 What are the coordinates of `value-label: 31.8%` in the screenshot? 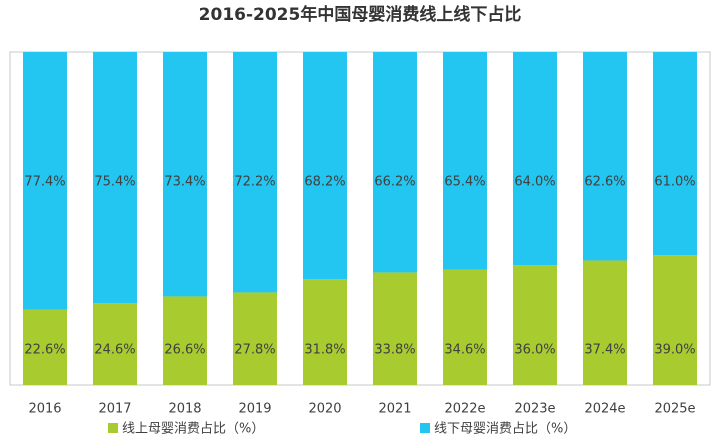 It's located at (324, 350).